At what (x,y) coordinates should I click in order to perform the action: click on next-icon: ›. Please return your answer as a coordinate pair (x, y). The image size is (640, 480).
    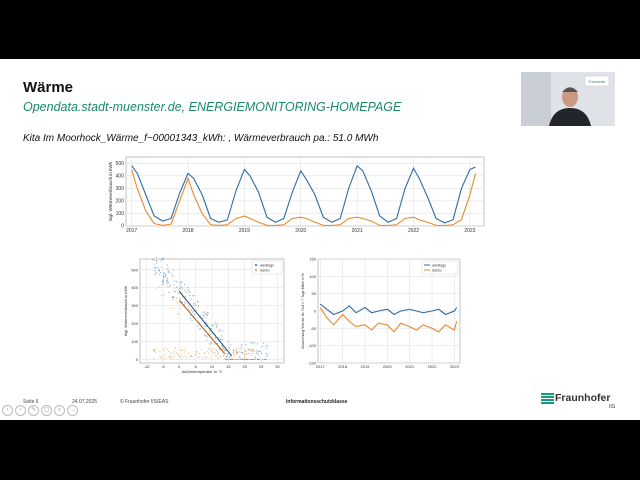
    Looking at the image, I should click on (20, 410).